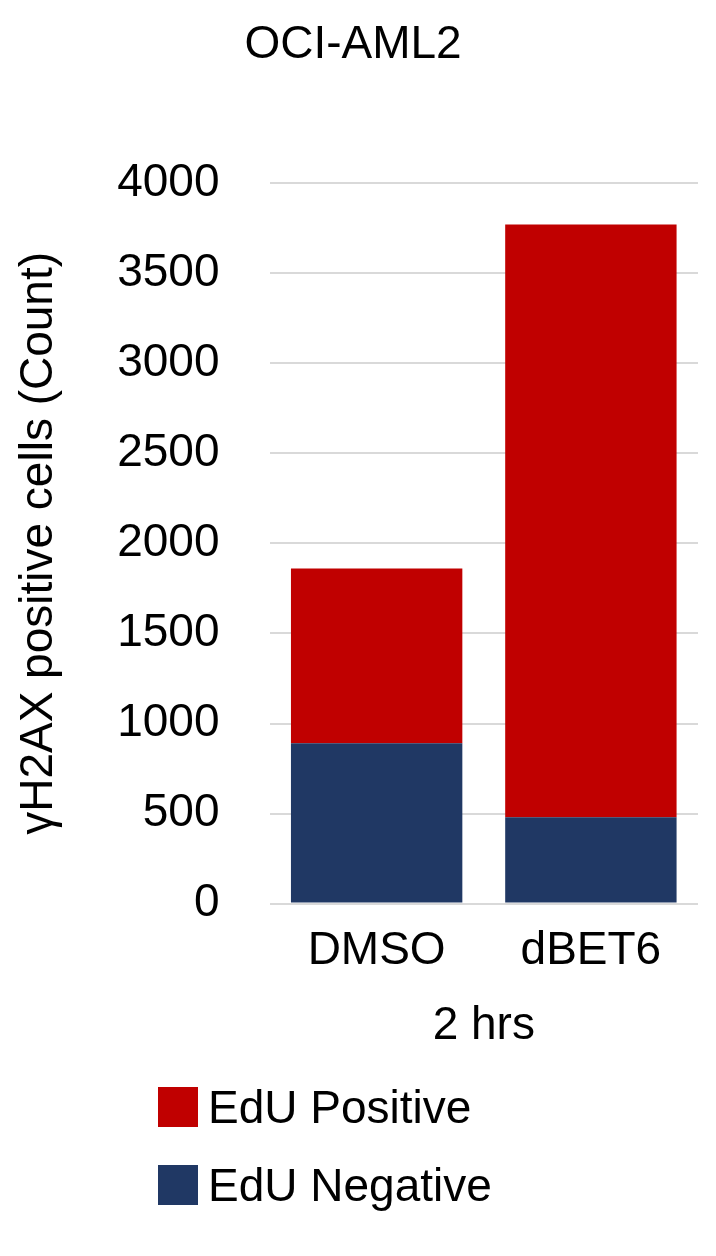 Image resolution: width=716 pixels, height=1256 pixels. What do you see at coordinates (353, 42) in the screenshot?
I see `chart-title: OCI-AML2` at bounding box center [353, 42].